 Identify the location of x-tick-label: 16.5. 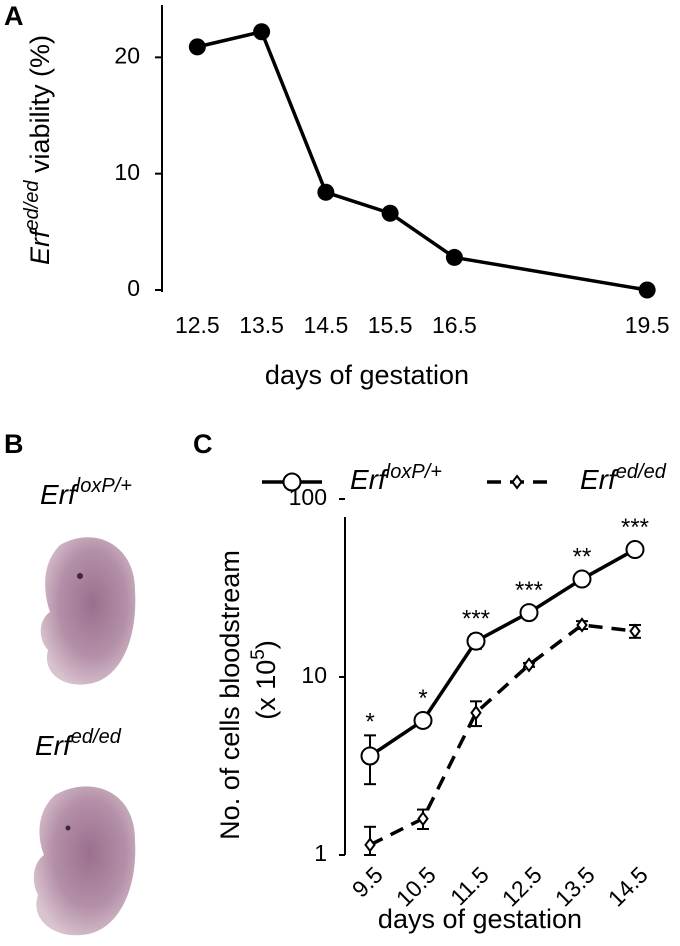
(454, 325).